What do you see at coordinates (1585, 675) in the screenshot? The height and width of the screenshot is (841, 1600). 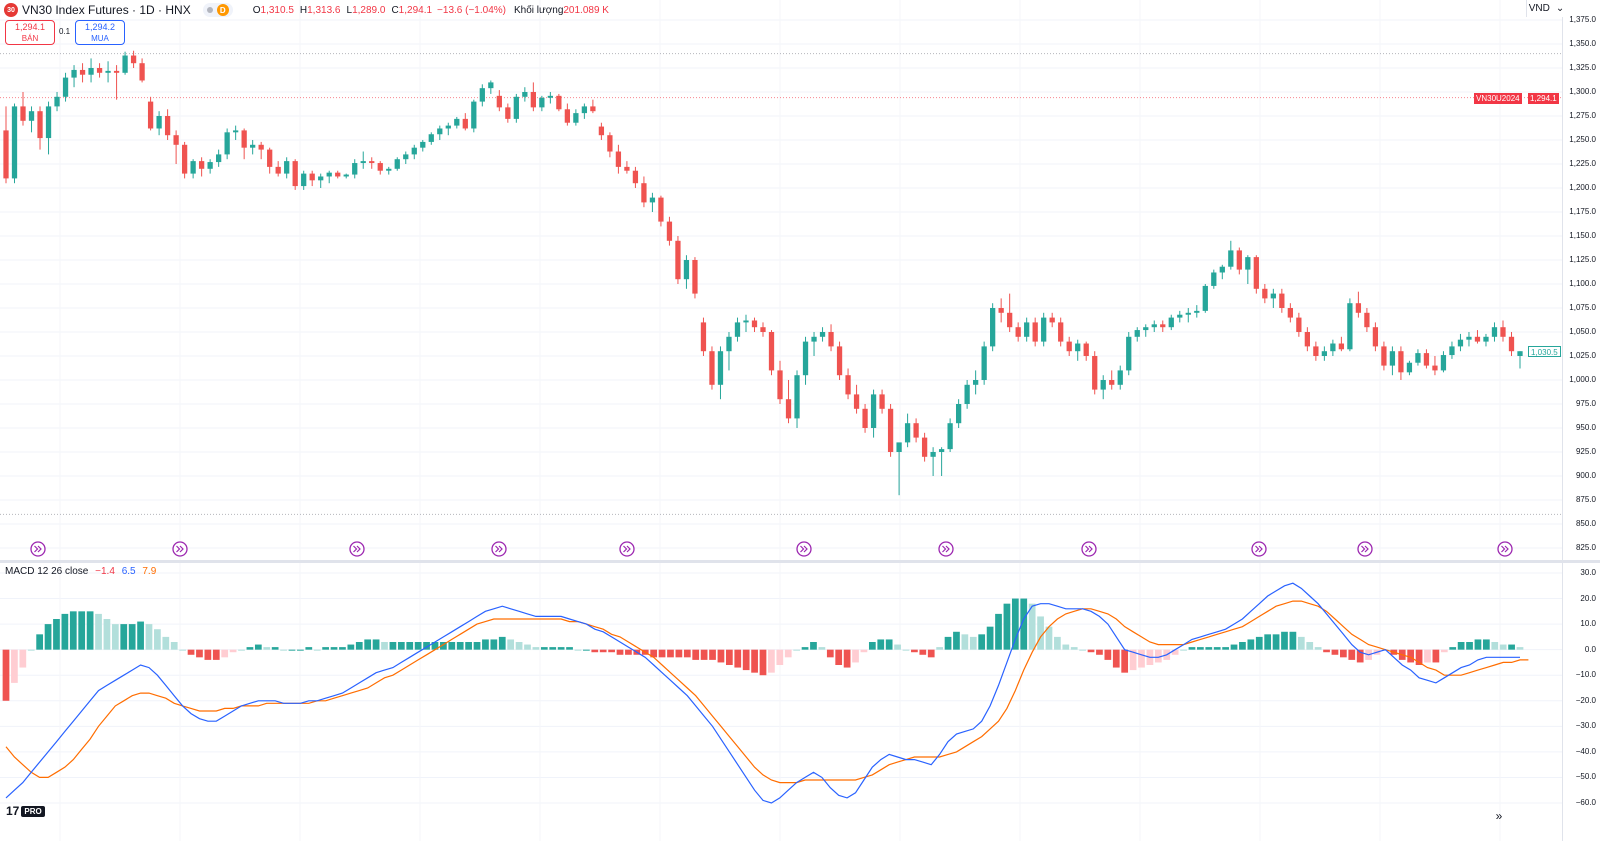 I see `macd-tick-label: −10.0` at bounding box center [1585, 675].